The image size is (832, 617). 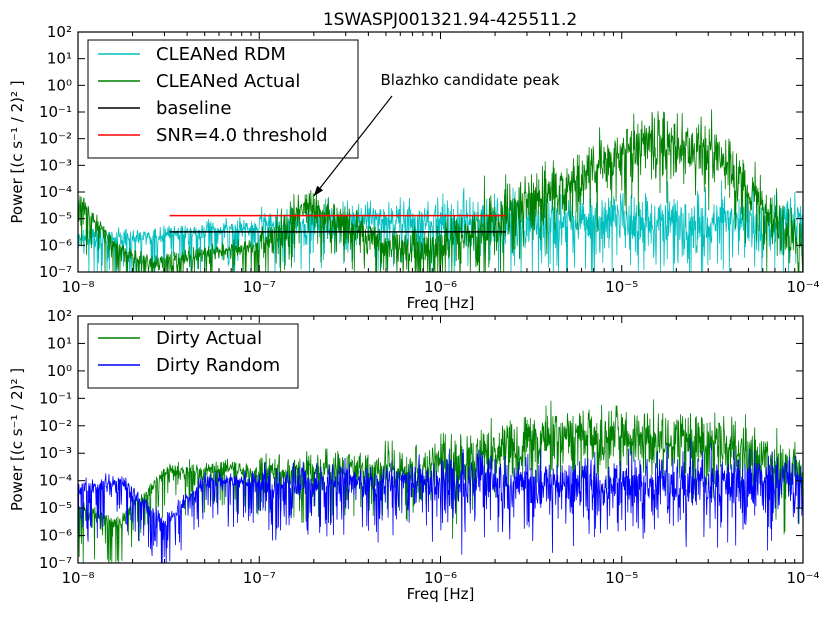 What do you see at coordinates (209, 338) in the screenshot?
I see `legend-entry: Dirty Actual` at bounding box center [209, 338].